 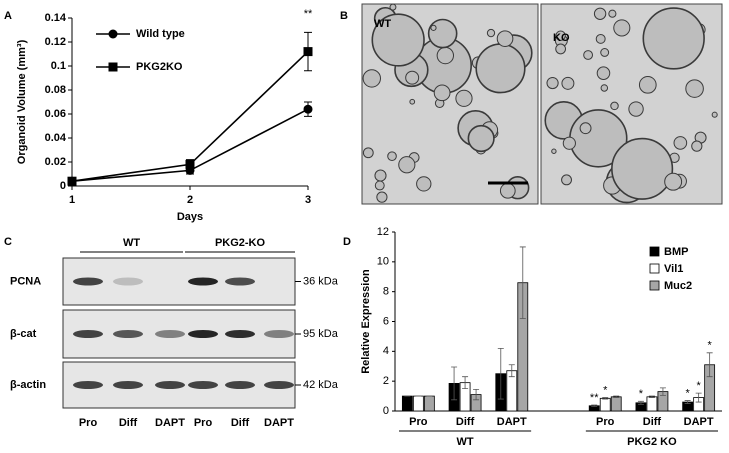 I want to click on image-label: KO, so click(x=561, y=38).